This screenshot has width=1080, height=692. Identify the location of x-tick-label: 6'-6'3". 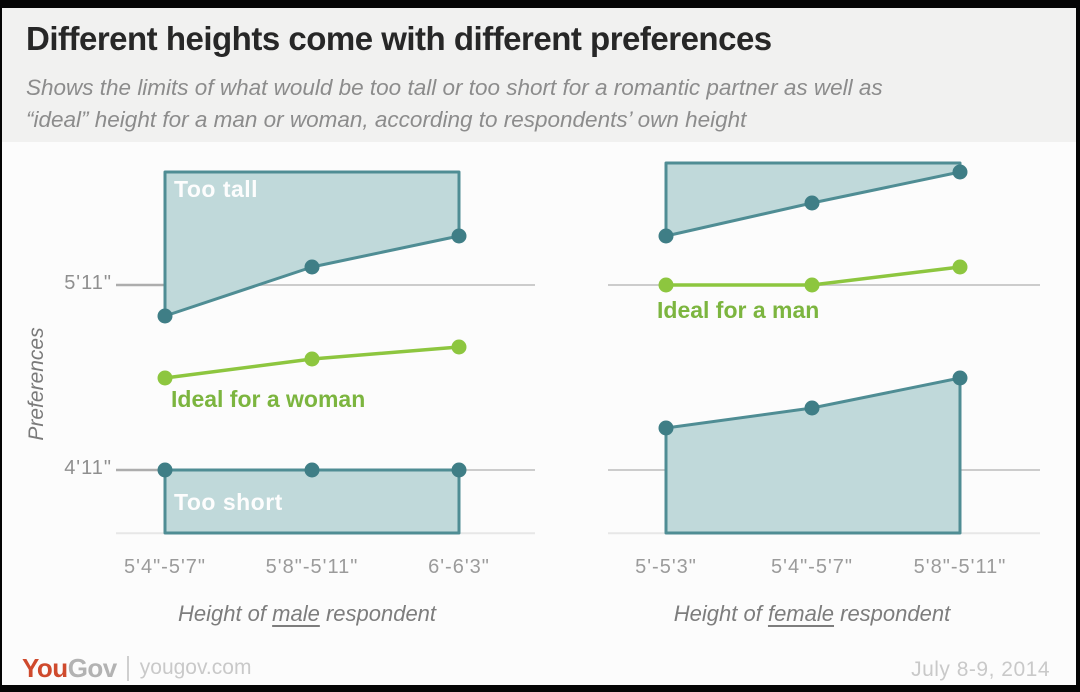
(459, 567).